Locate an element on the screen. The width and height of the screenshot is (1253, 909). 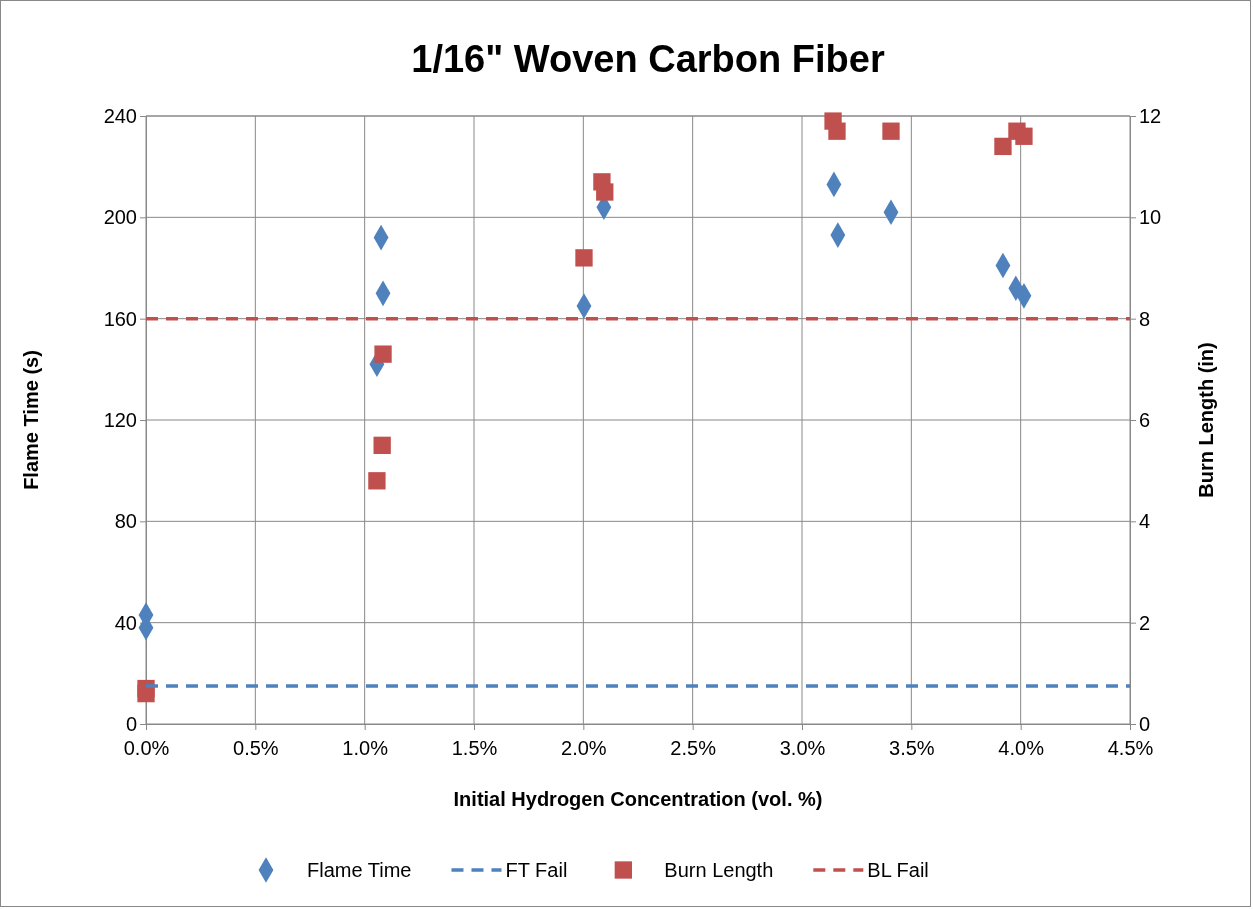
x-tick-label: 0.5% is located at coordinates (256, 748).